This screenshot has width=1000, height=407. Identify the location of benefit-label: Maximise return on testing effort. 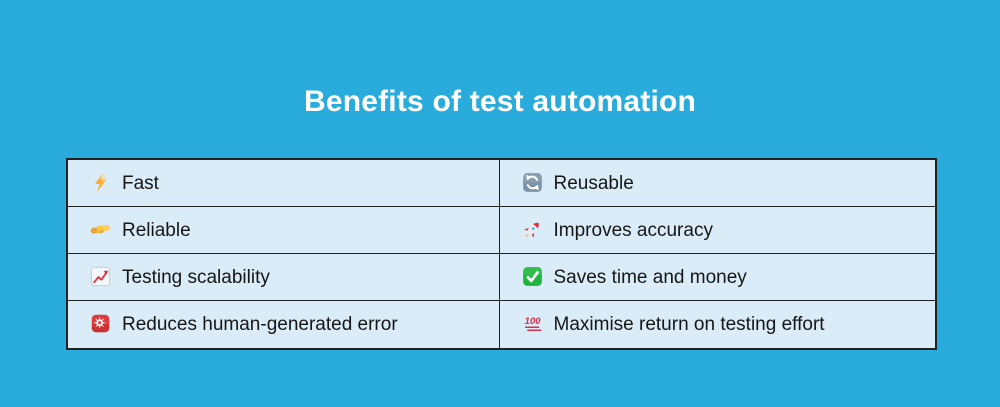
(689, 325).